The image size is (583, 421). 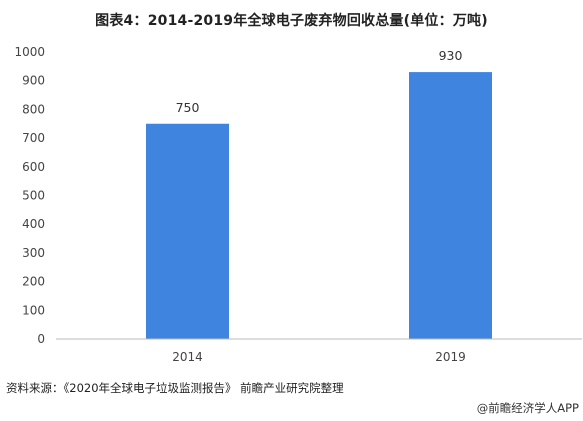 I want to click on y-axis-ticks: 0 100 200 300 400 500 600 700 800 900 1000, so click(x=29, y=195).